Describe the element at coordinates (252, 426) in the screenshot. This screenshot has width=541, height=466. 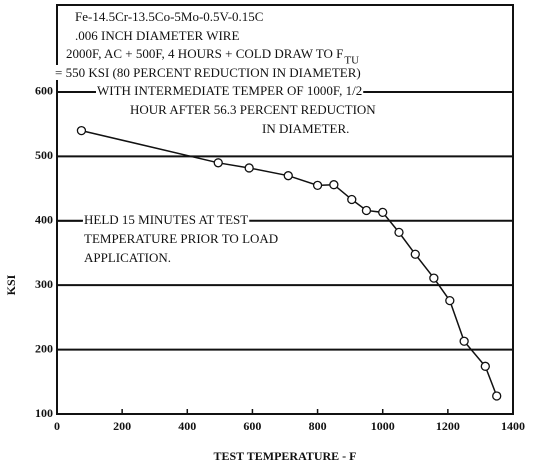
I see `x-tick-label: 600` at that location.